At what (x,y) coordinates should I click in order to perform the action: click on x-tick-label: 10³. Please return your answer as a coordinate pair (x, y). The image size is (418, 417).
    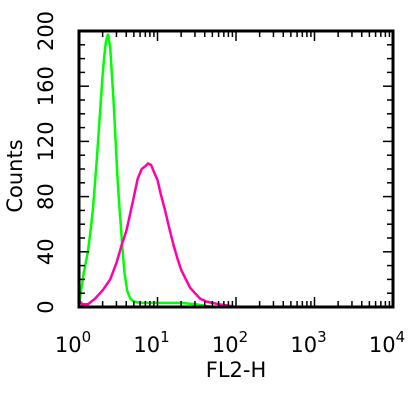
    Looking at the image, I should click on (308, 342).